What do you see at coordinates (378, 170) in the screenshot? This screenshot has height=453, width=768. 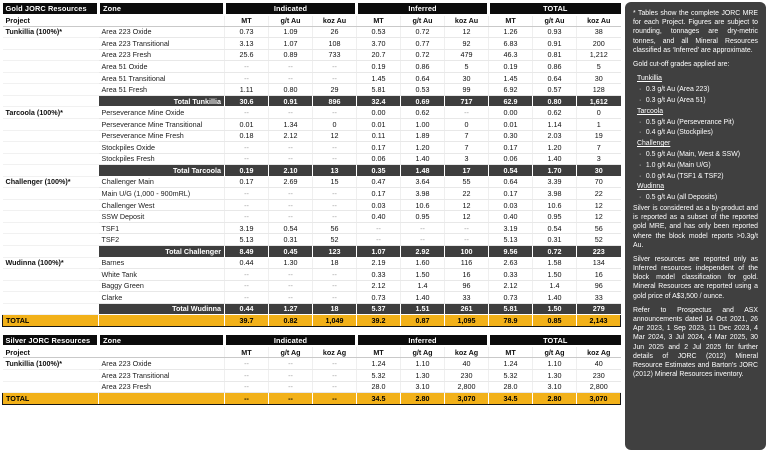 I see `value-cell: 0.35` at bounding box center [378, 170].